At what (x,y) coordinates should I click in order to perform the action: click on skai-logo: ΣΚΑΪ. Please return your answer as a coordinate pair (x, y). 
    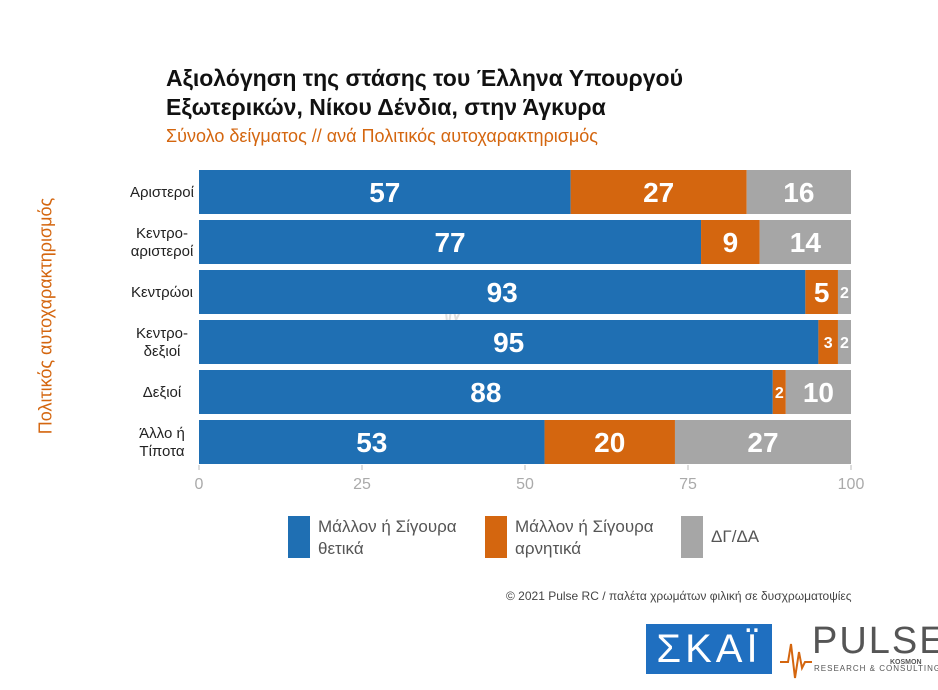
    Looking at the image, I should click on (709, 649).